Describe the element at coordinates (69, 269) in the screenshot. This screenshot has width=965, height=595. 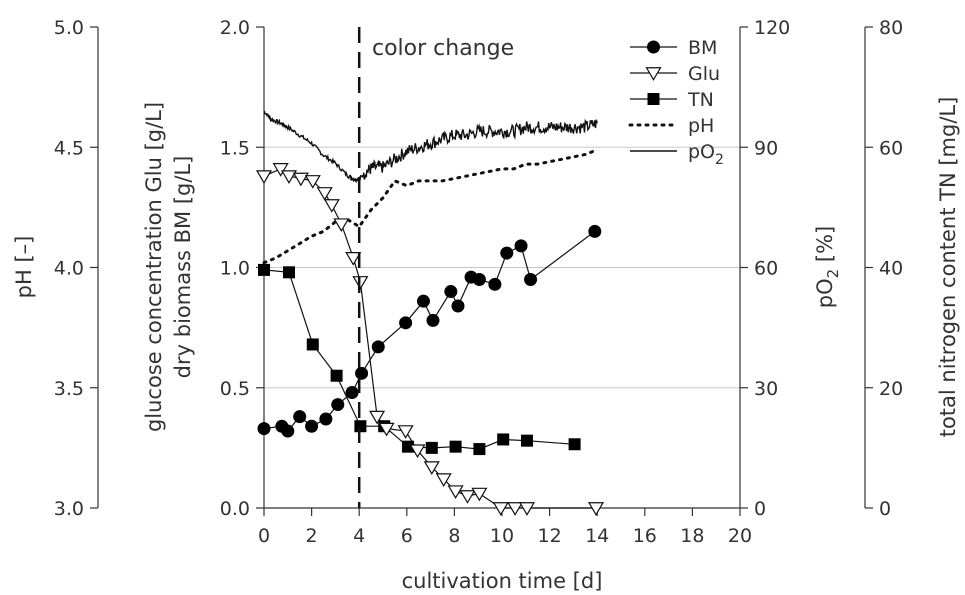
I see `ph-tick-label: 4.0` at that location.